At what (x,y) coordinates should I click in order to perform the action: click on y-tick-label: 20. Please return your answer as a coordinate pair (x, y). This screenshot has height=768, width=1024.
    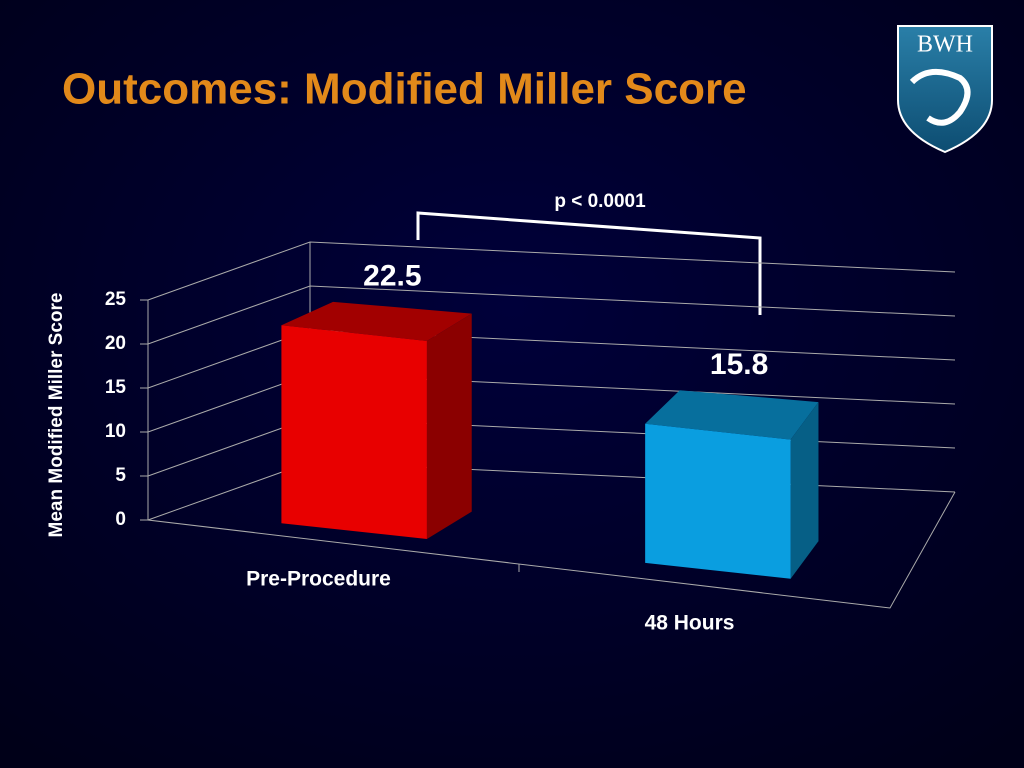
    Looking at the image, I should click on (115, 343).